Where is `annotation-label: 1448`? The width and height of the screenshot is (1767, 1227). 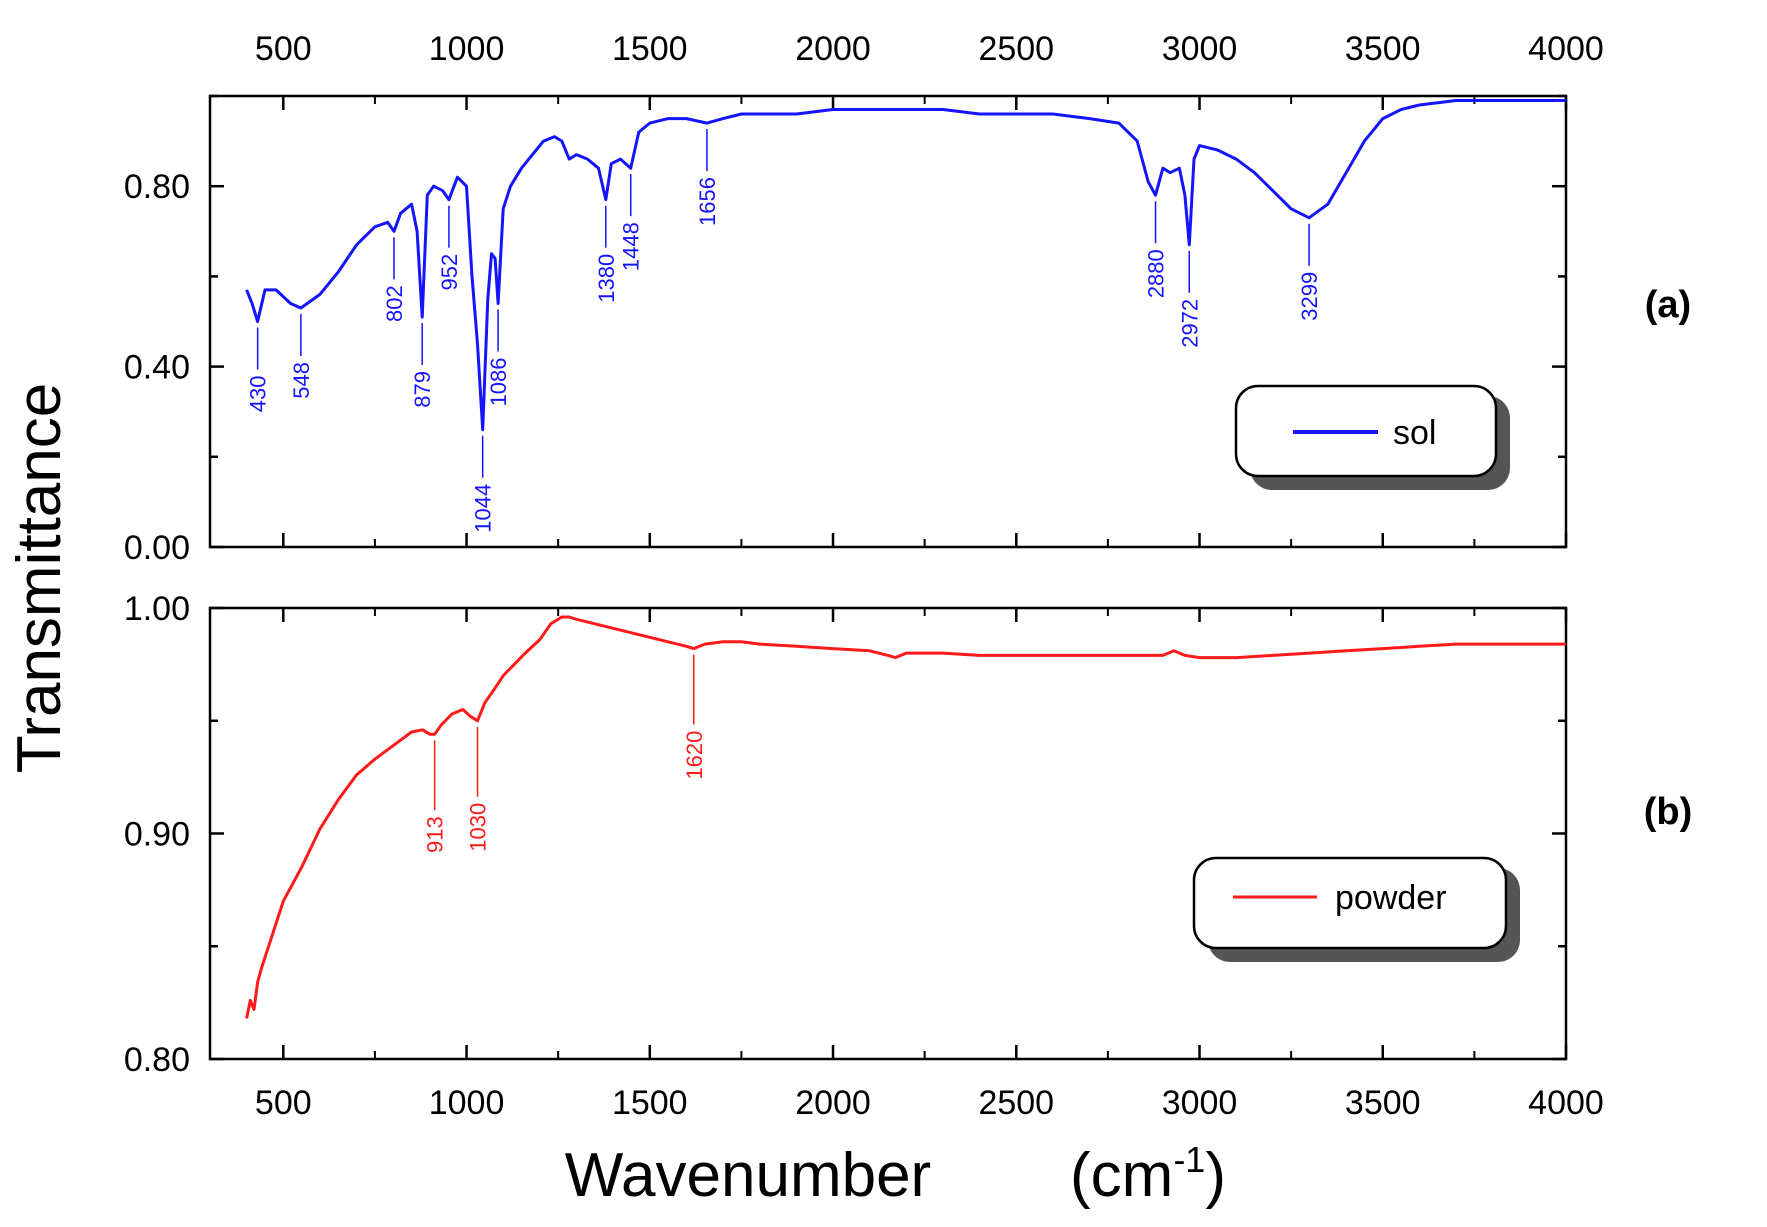 annotation-label: 1448 is located at coordinates (631, 246).